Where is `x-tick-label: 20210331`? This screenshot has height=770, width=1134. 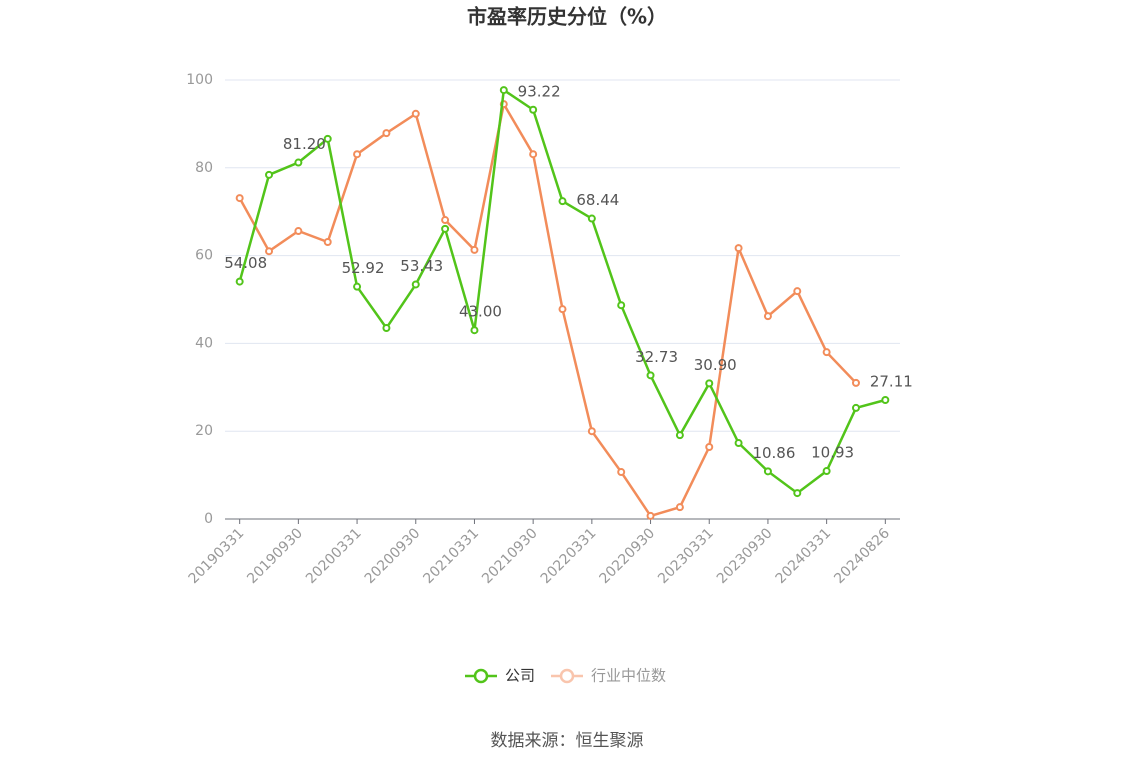
x-tick-label: 20210331 is located at coordinates (451, 556).